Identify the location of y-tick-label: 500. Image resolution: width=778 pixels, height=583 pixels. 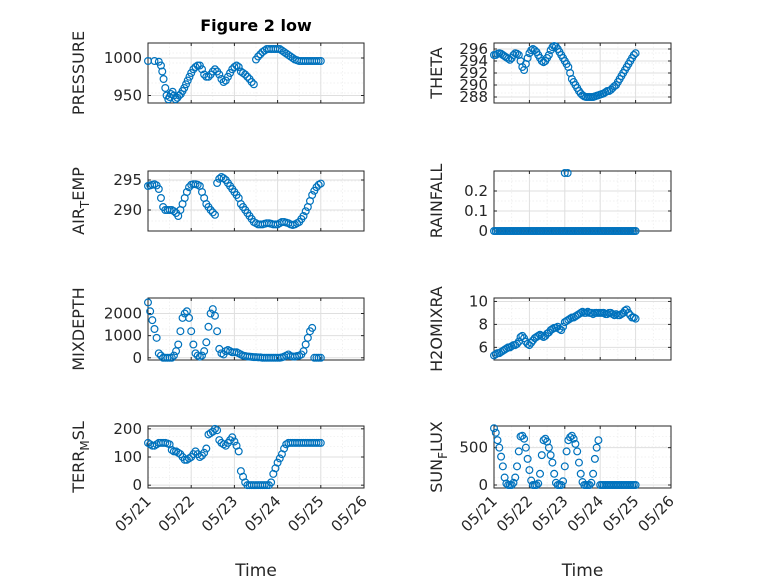
(473, 448).